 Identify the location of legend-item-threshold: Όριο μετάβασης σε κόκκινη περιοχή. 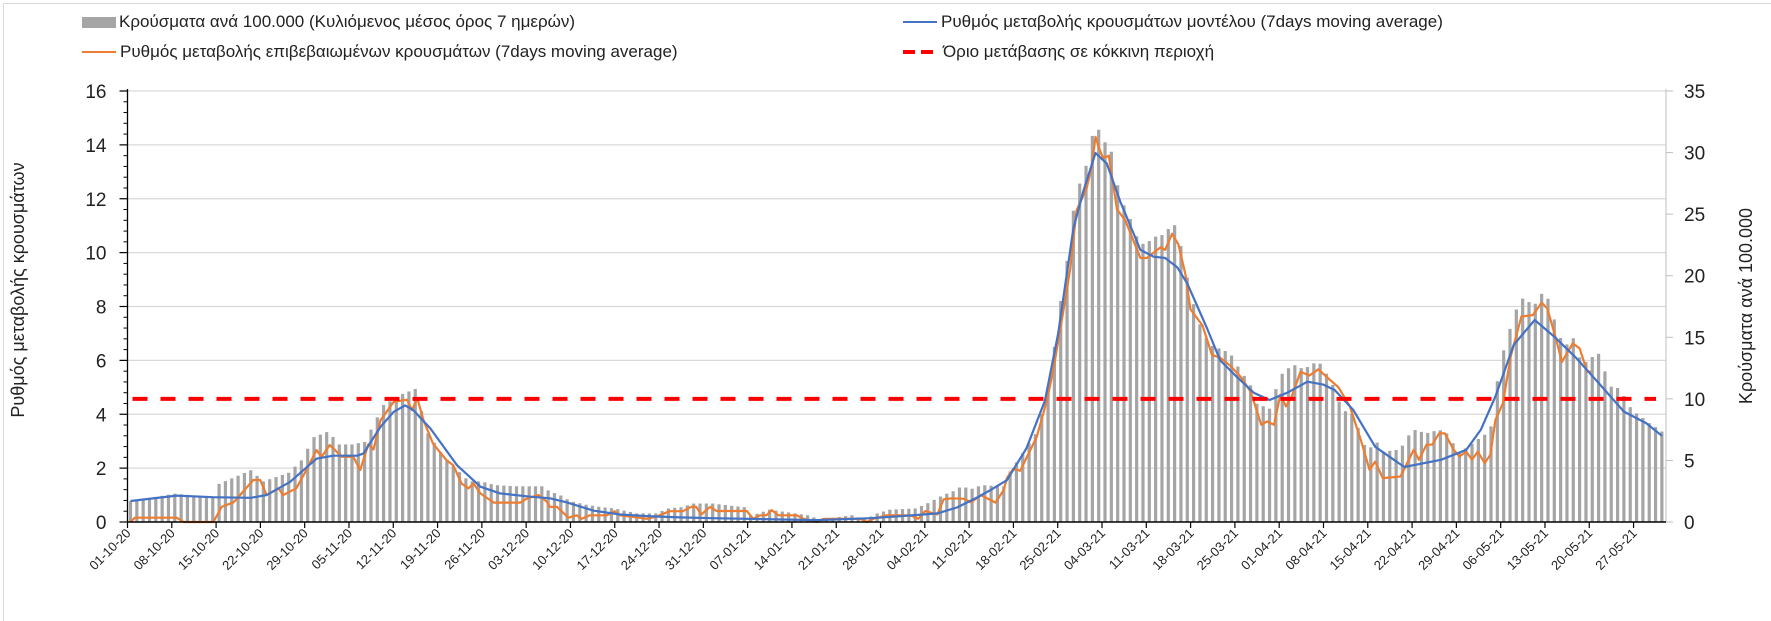
(1058, 52).